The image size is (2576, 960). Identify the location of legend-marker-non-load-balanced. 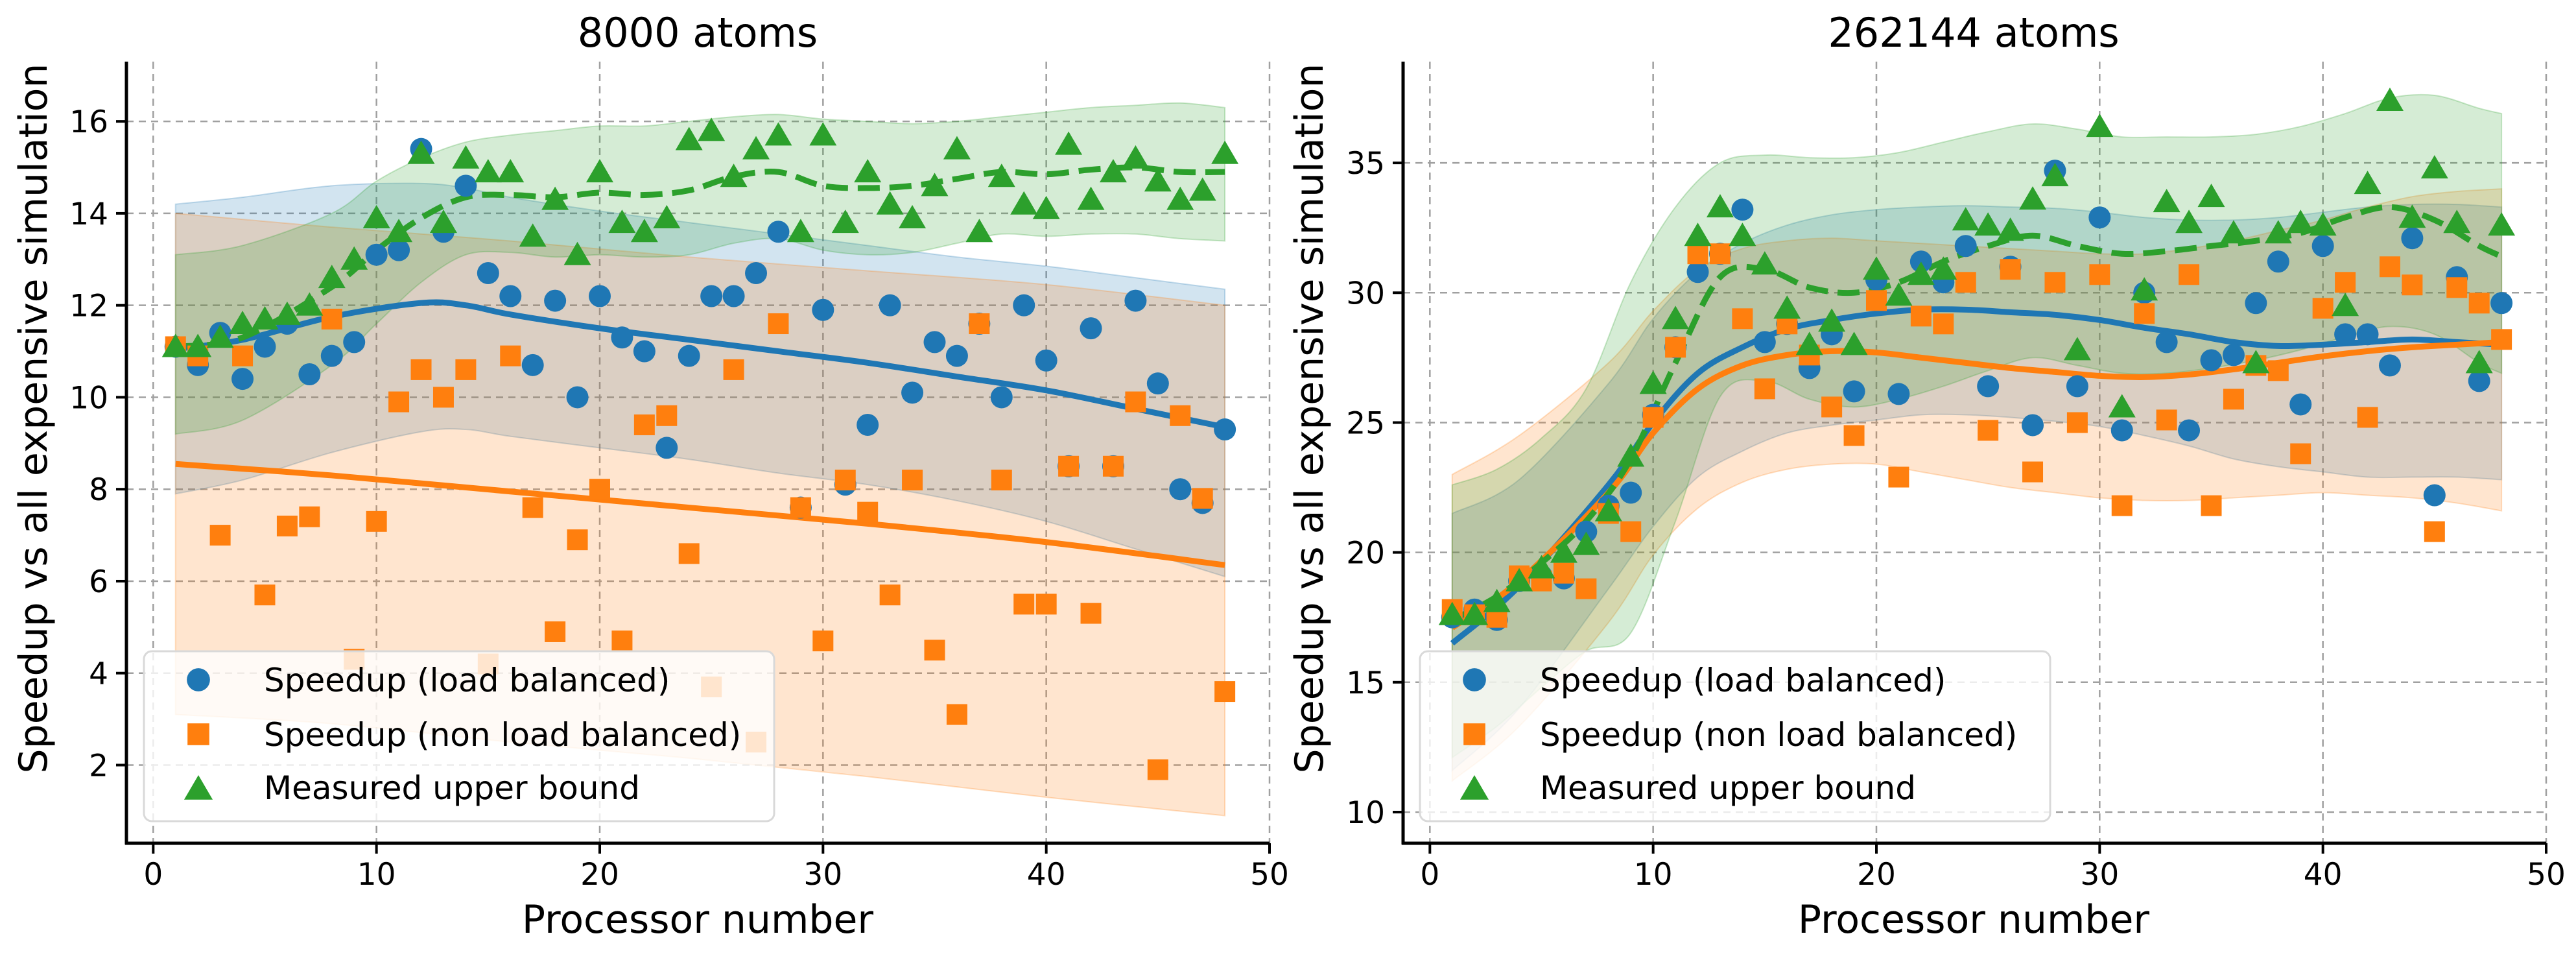
(1474, 734).